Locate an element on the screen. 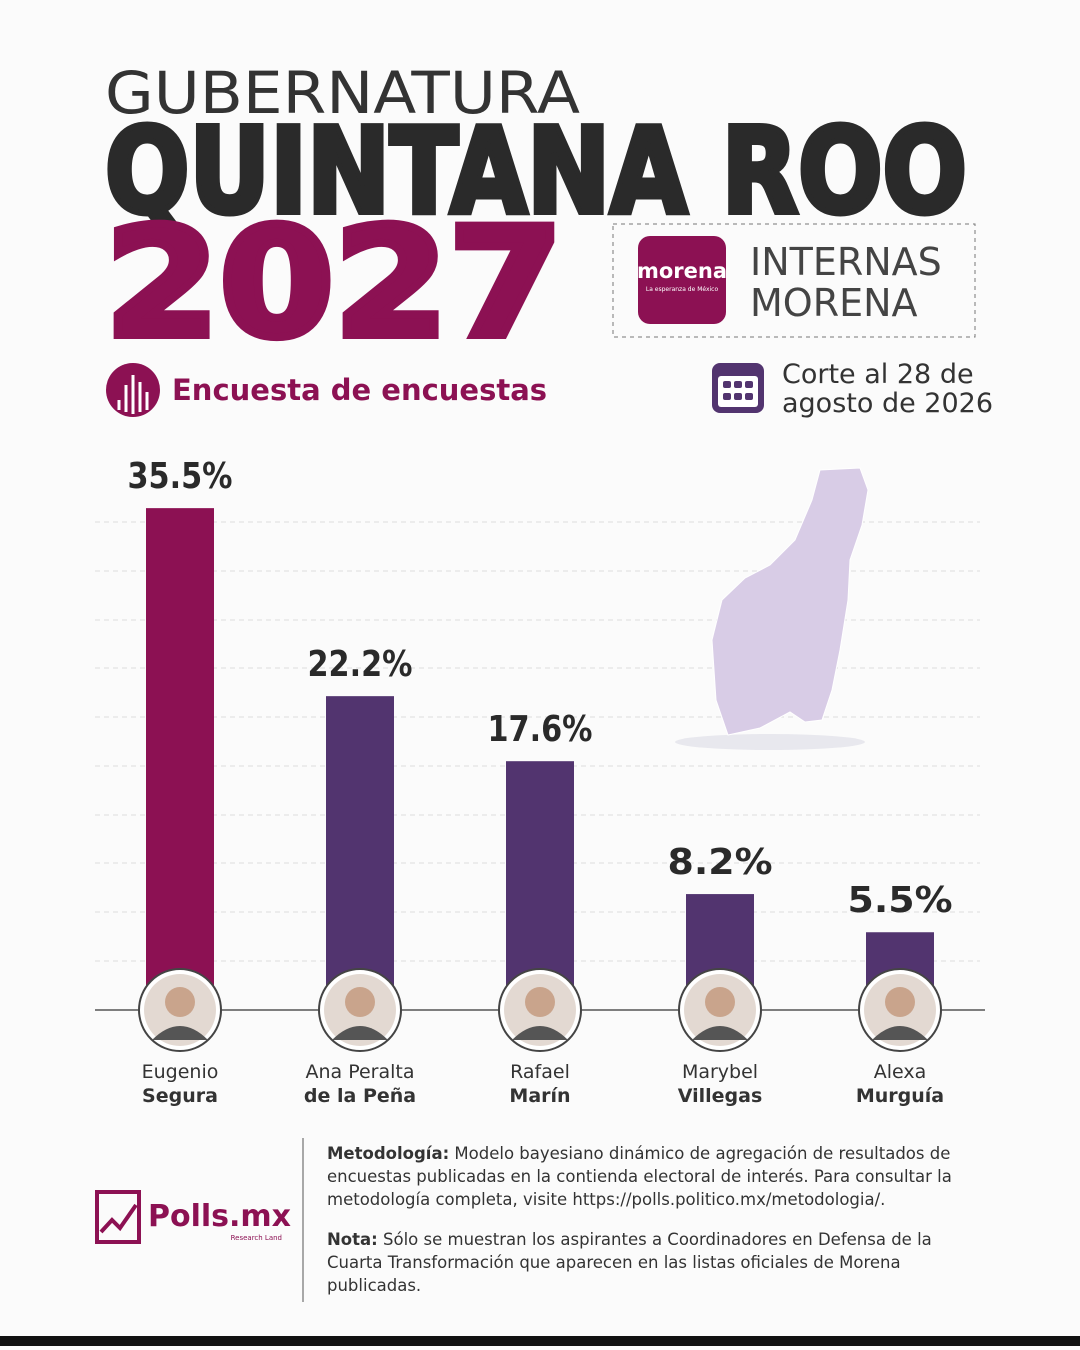  note-label: Nota: is located at coordinates (352, 1239).